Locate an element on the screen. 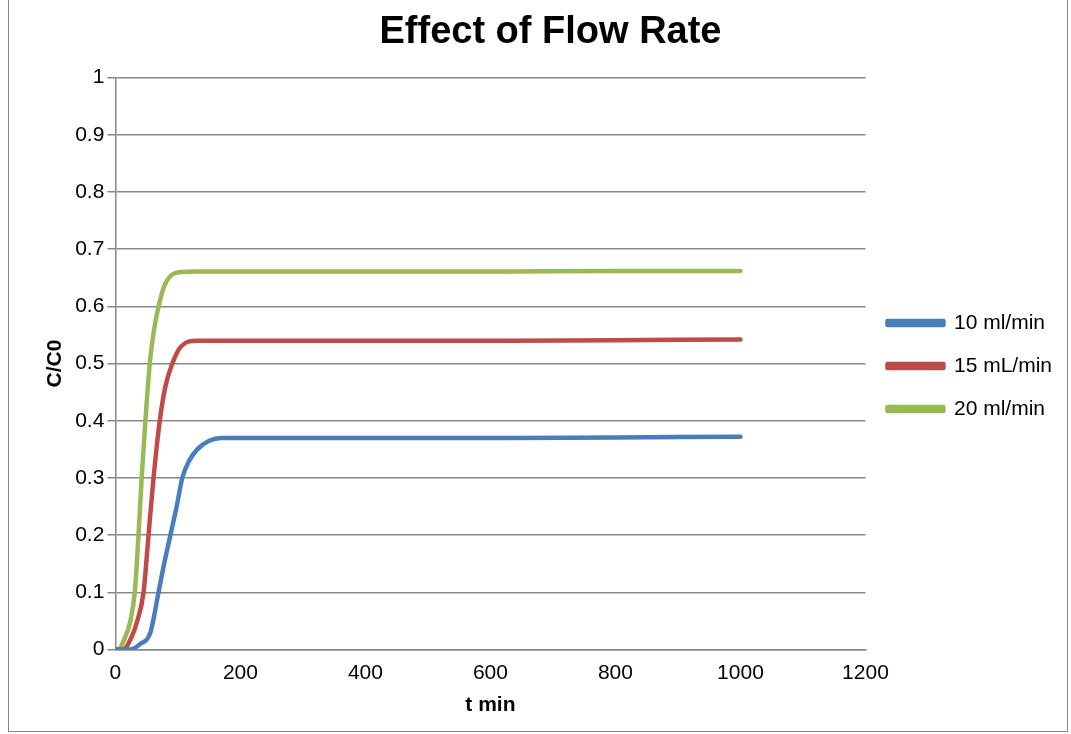 The image size is (1071, 734). legend-label: 10 ml/min is located at coordinates (999, 321).